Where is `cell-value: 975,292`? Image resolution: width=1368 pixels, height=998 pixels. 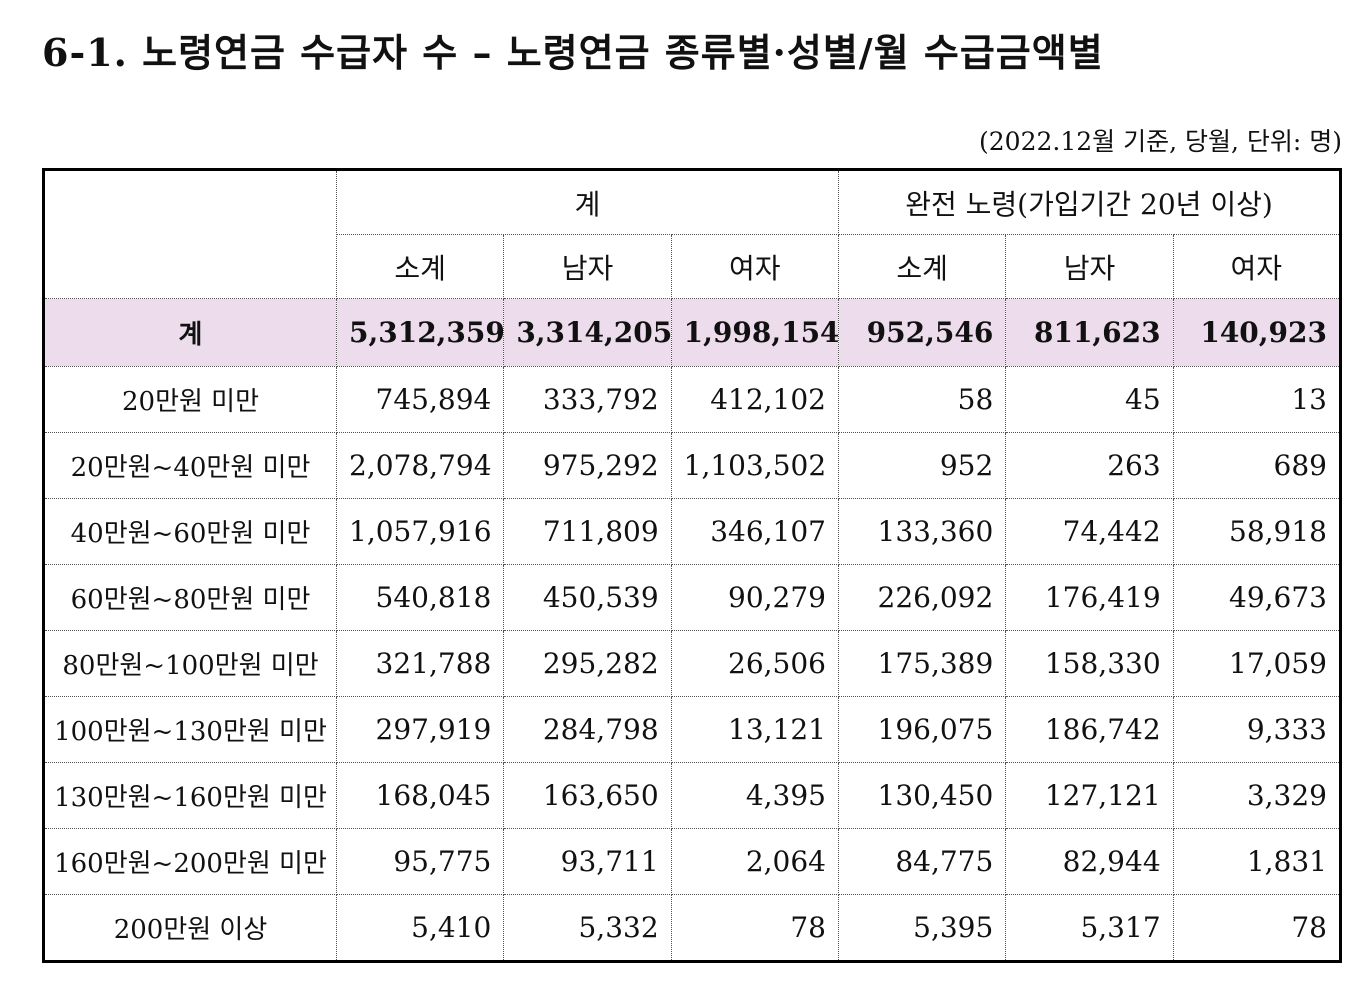 cell-value: 975,292 is located at coordinates (587, 465).